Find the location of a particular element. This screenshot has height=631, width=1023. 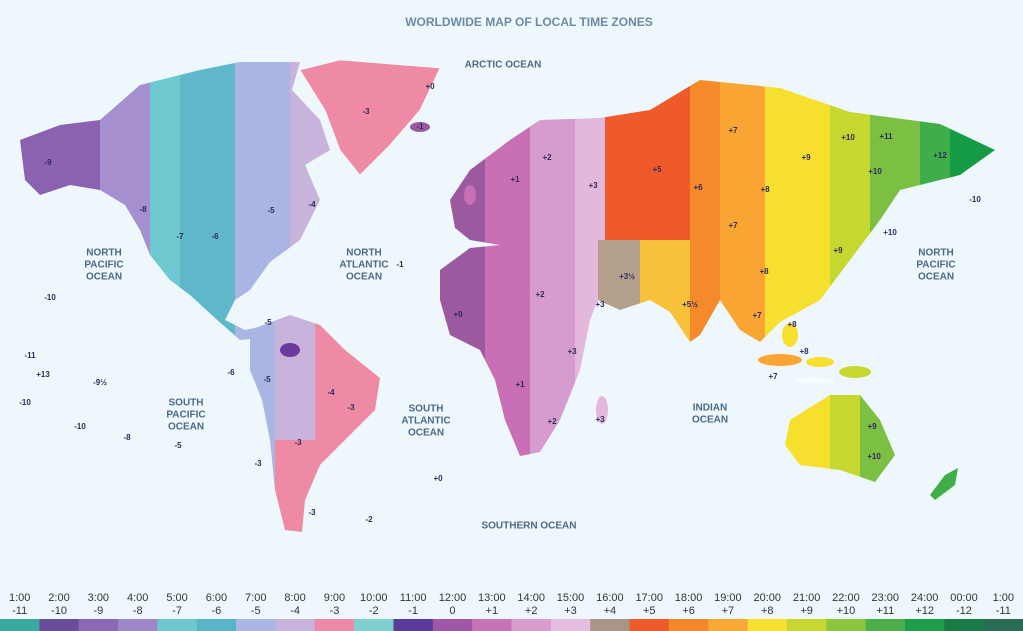

legend-offset: -12 is located at coordinates (964, 611).